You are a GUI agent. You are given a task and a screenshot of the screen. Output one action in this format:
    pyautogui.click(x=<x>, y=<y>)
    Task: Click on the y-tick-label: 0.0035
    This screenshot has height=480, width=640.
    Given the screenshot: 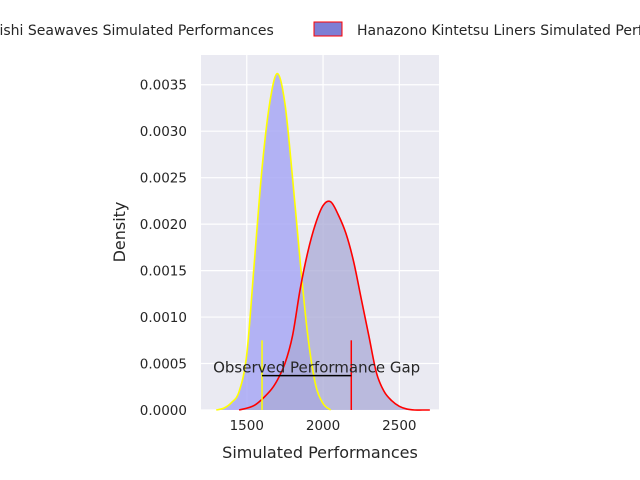 What is the action you would take?
    pyautogui.click(x=163, y=86)
    